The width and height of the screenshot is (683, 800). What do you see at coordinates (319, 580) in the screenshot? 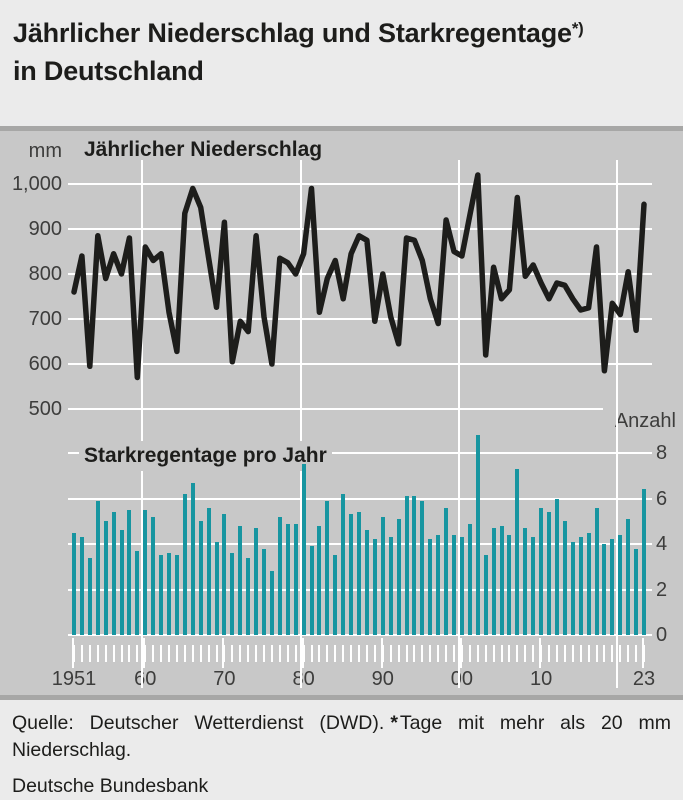
I see `bar-1982` at bounding box center [319, 580].